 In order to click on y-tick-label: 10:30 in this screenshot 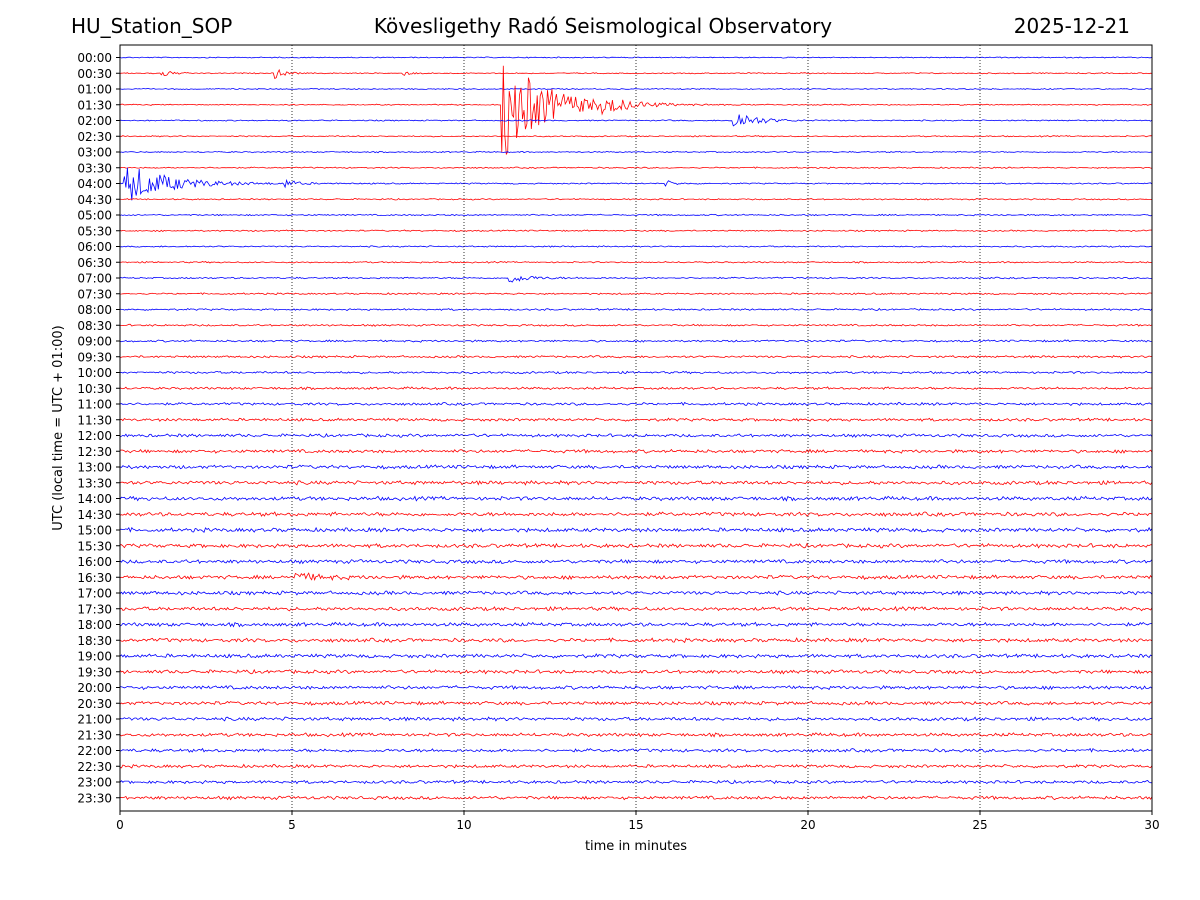, I will do `click(94, 389)`.